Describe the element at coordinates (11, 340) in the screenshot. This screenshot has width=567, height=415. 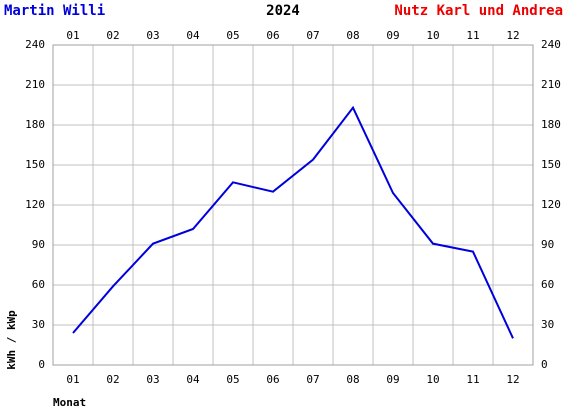
I see `y-axis-label: kWh / kWp` at that location.